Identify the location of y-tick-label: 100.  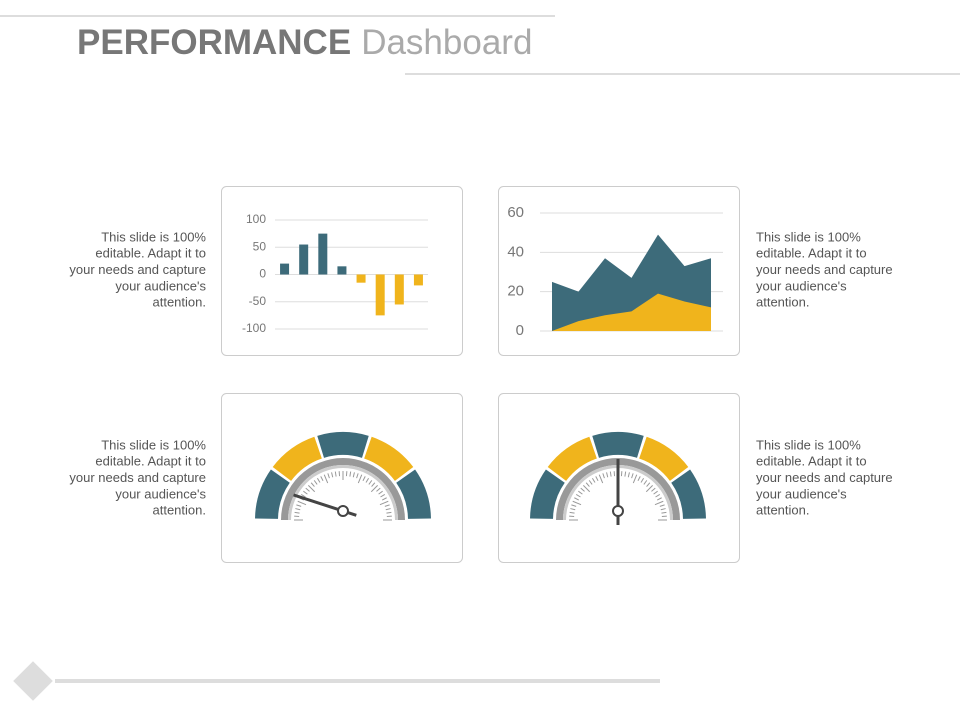
(256, 219).